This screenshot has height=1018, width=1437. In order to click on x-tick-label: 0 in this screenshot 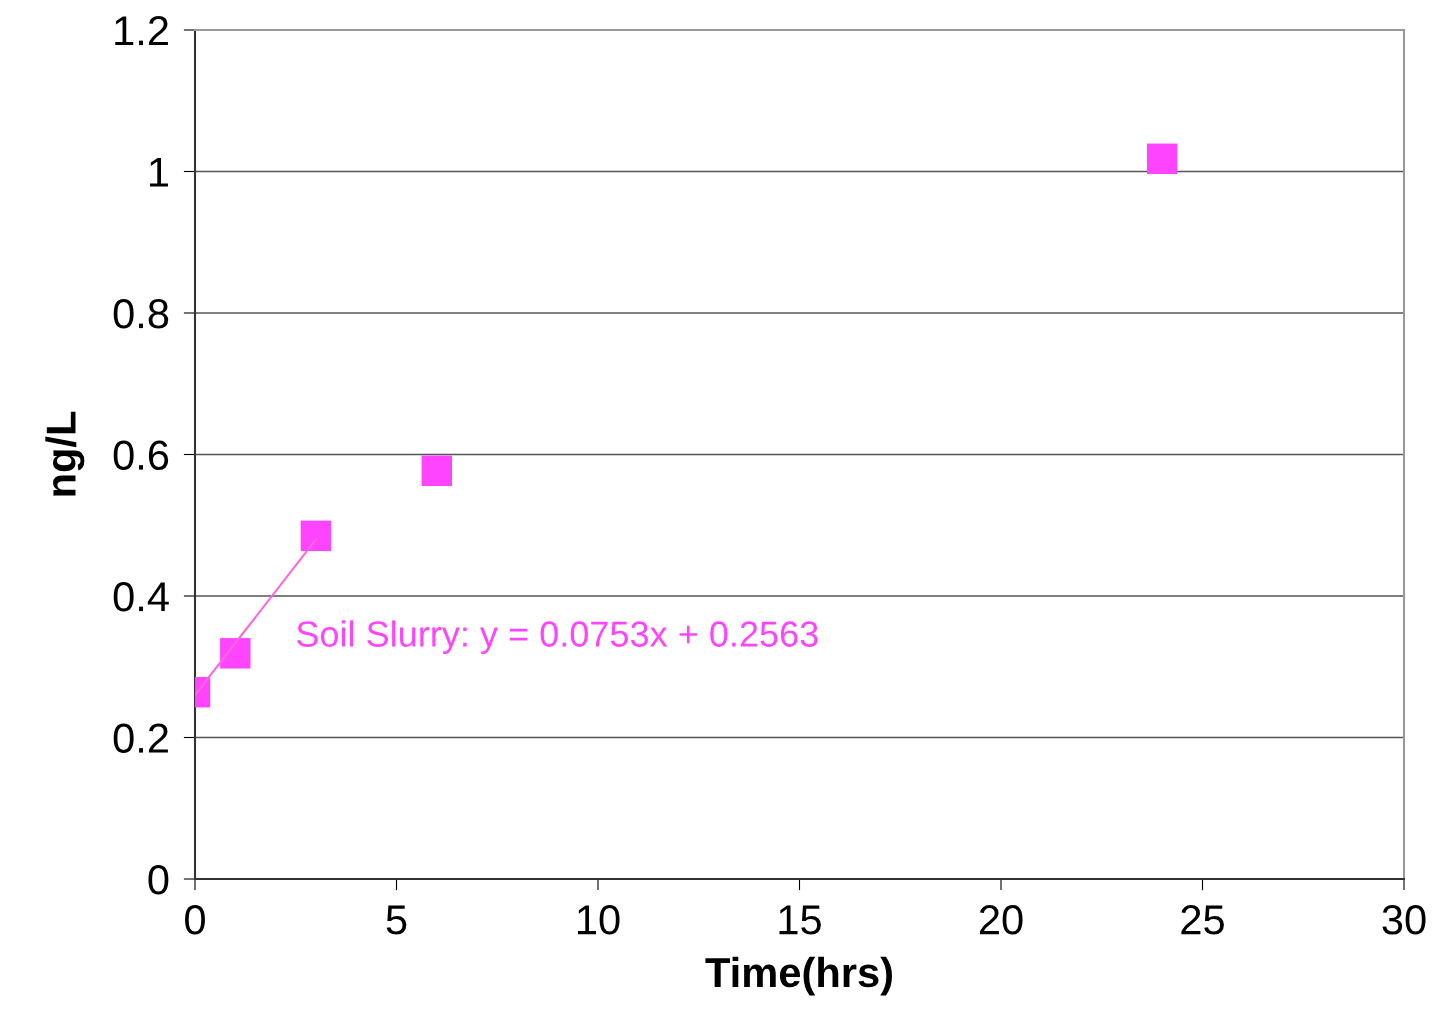, I will do `click(195, 920)`.